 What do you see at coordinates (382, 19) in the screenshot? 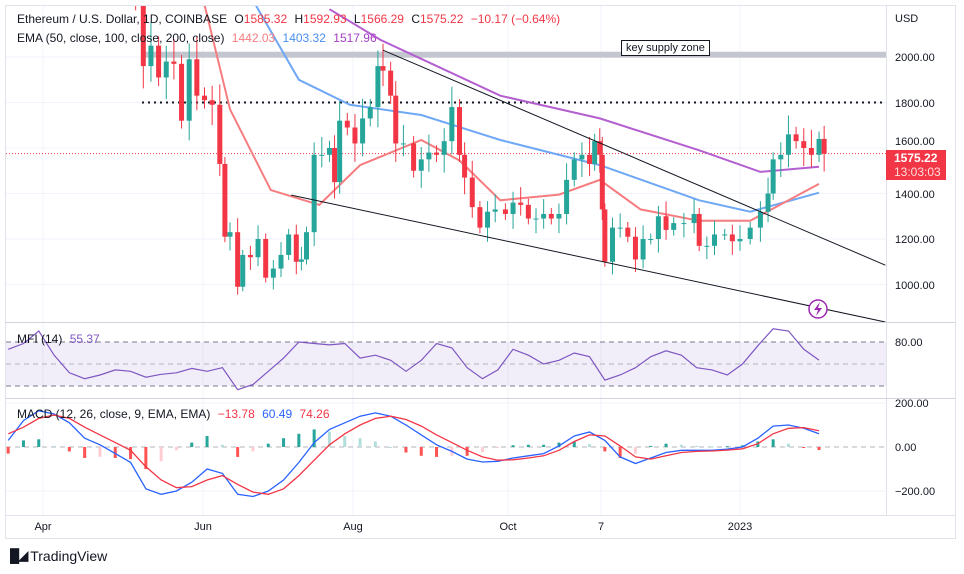
I see `low-value: 1566.29` at bounding box center [382, 19].